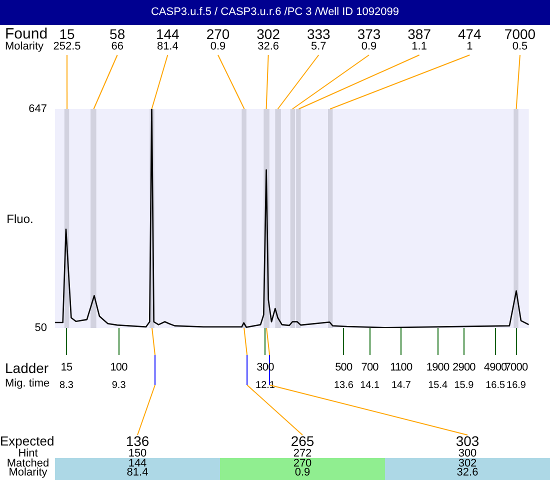 This screenshot has height=480, width=550. I want to click on x-tick-label: 16.9, so click(516, 385).